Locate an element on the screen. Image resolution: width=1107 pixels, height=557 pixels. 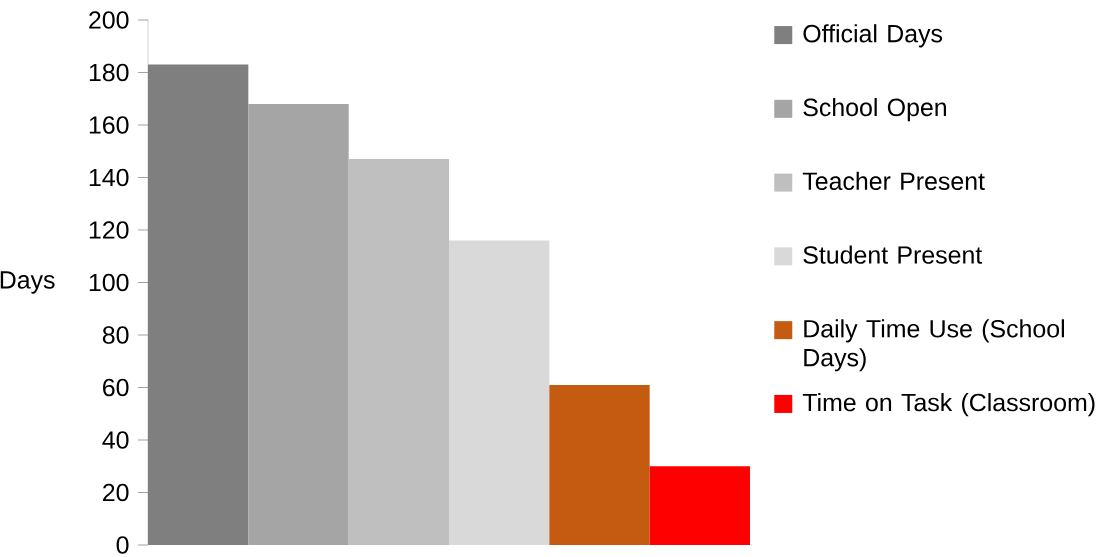
y-tick-label: 120 is located at coordinates (109, 230).